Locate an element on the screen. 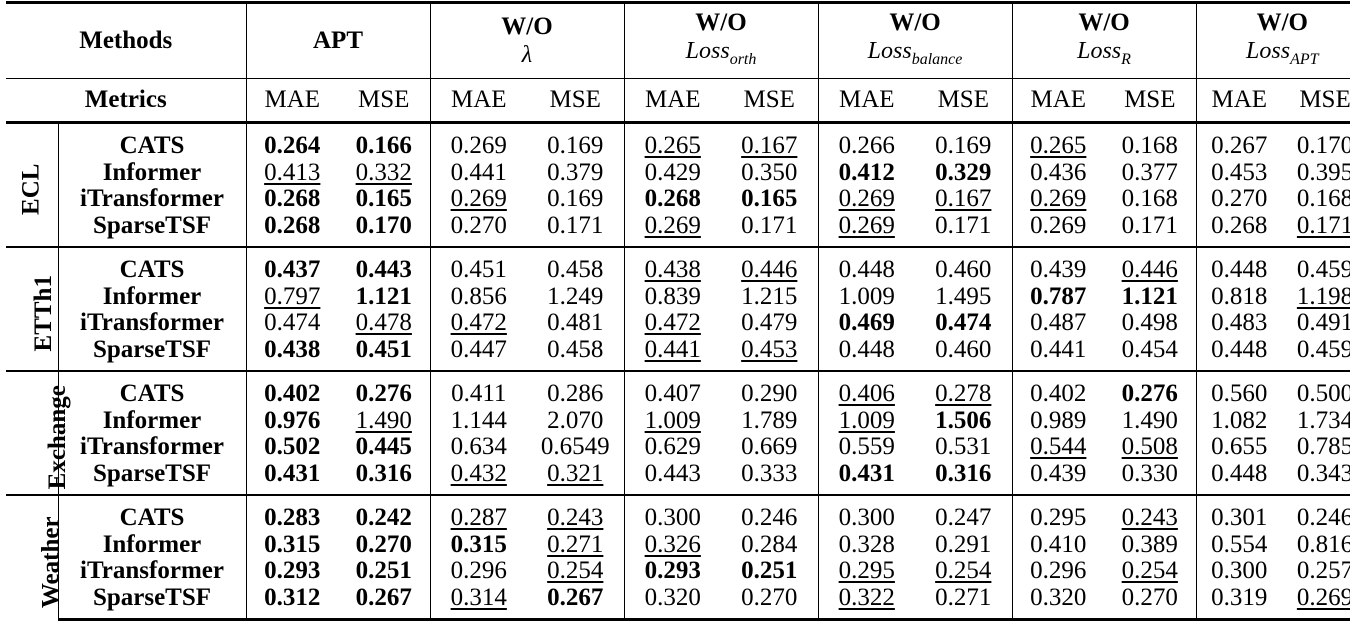 Image resolution: width=1350 pixels, height=638 pixels. metric-value: 0.291 is located at coordinates (963, 544).